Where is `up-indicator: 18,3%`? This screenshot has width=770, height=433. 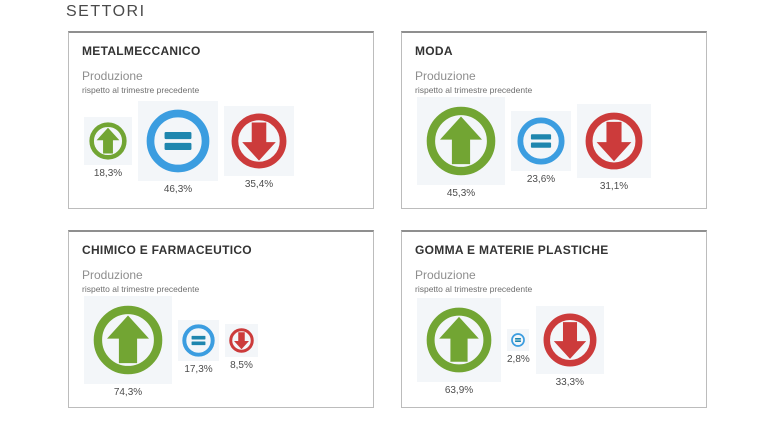 up-indicator: 18,3% is located at coordinates (108, 148).